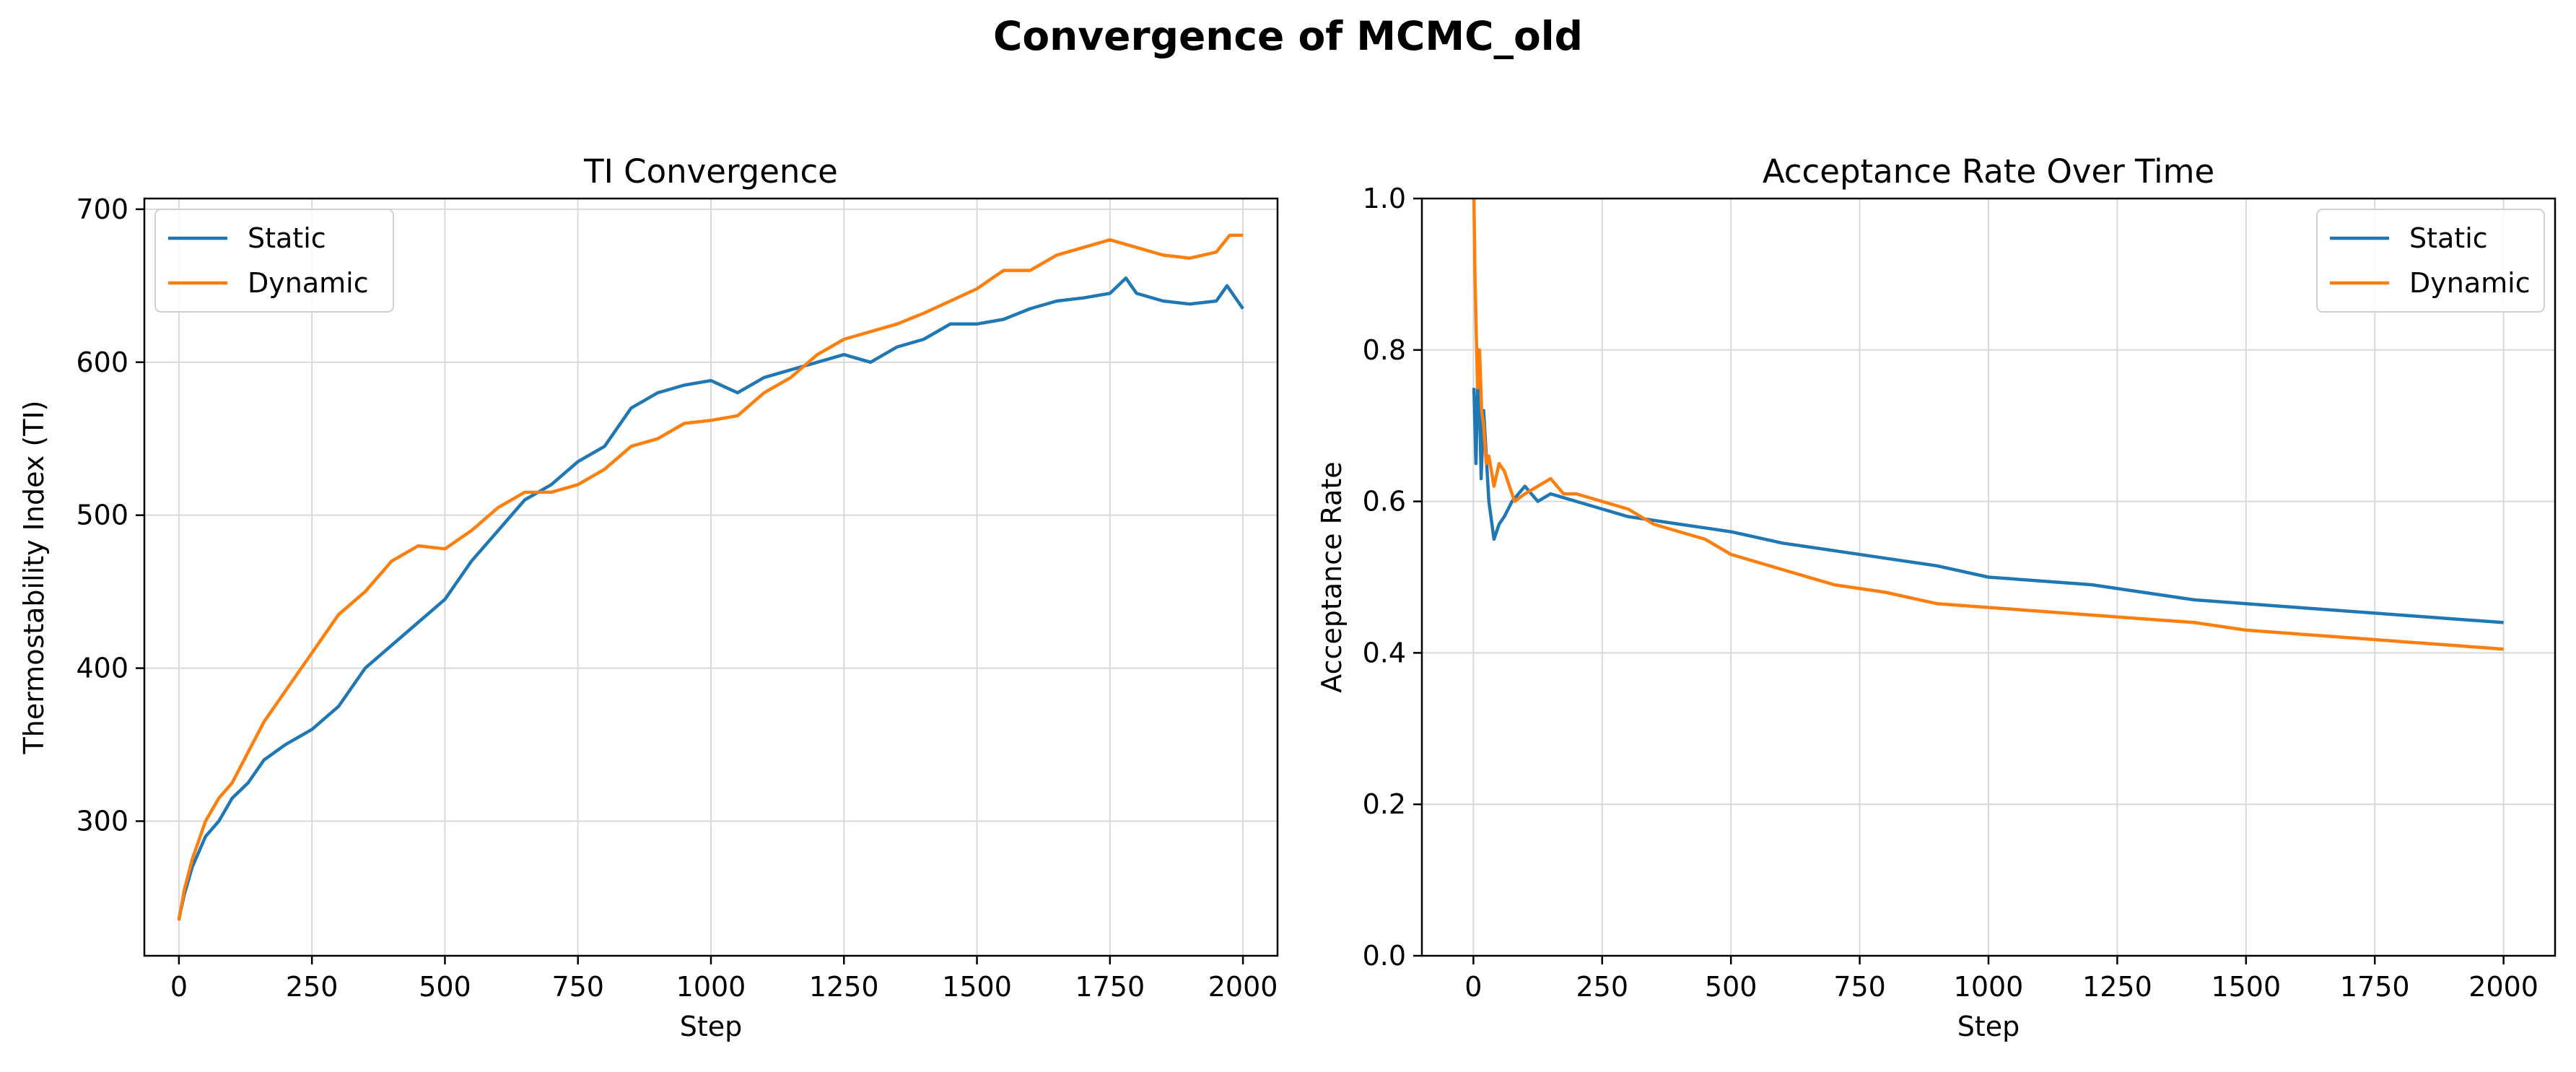 This screenshot has height=1072, width=2576. What do you see at coordinates (102, 362) in the screenshot?
I see `y-tick-label: 600` at bounding box center [102, 362].